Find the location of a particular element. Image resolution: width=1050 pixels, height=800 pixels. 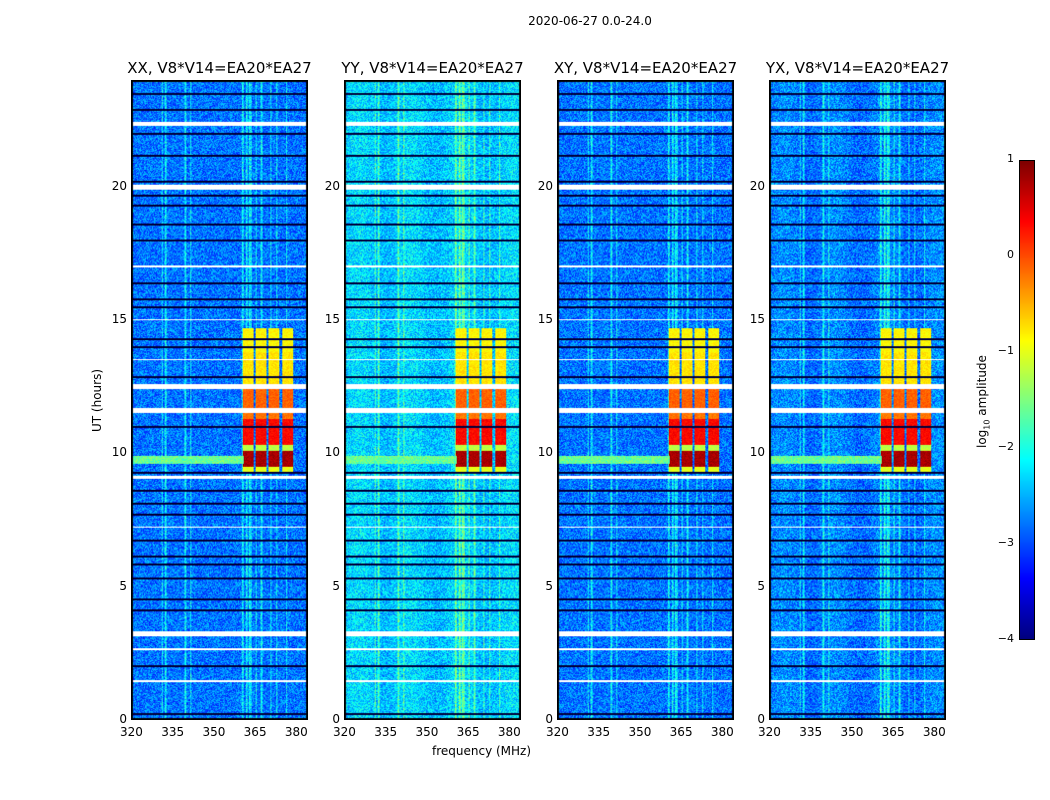

colorbar-tick-label: −2 is located at coordinates (1005, 446).